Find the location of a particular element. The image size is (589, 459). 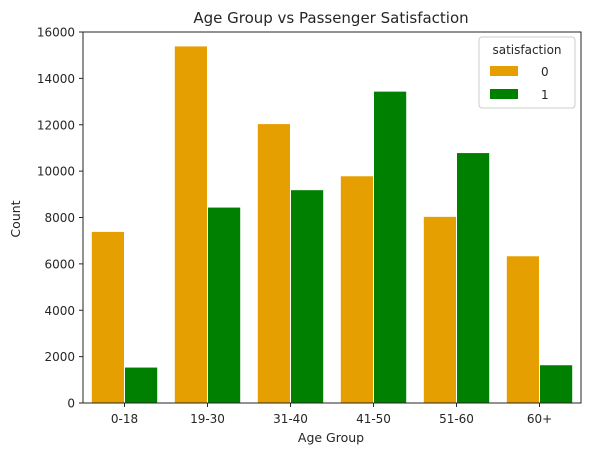

x-tick-label: 60+ is located at coordinates (539, 419).